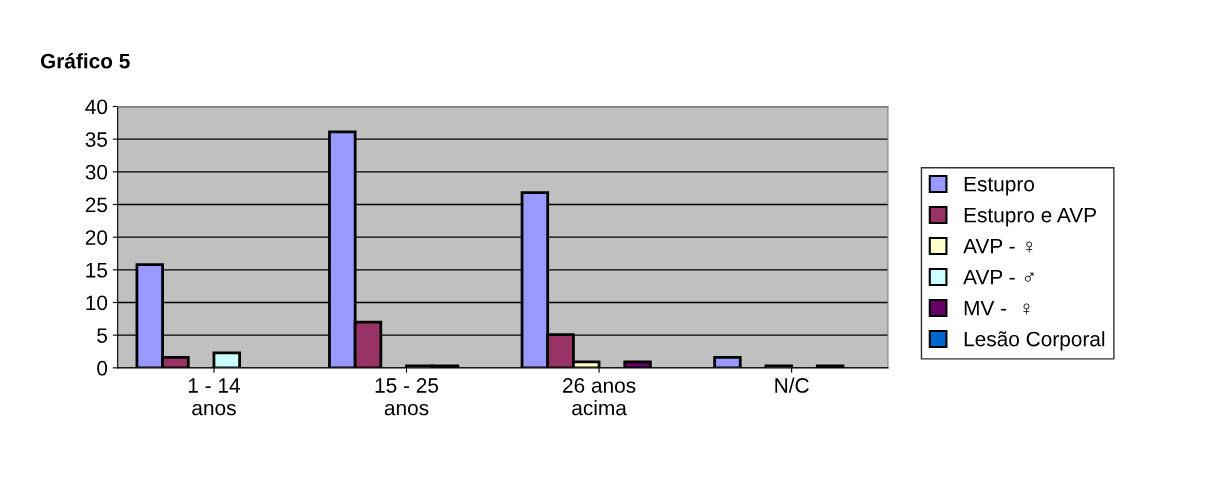  I want to click on legend-label: Lesão Corporal, so click(1034, 341).